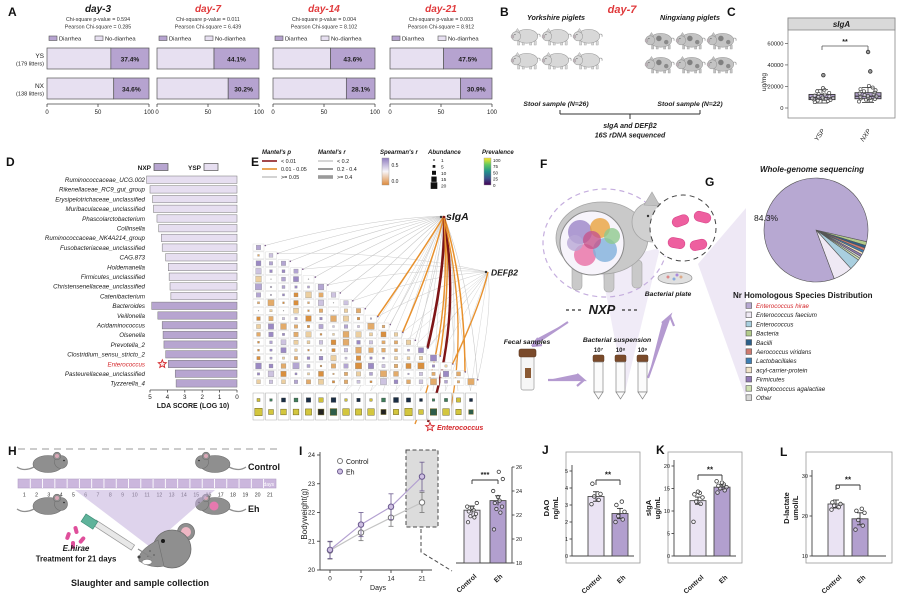 The height and width of the screenshot is (595, 900). Describe the element at coordinates (709, 182) in the screenshot. I see `panel-label-g: G` at that location.